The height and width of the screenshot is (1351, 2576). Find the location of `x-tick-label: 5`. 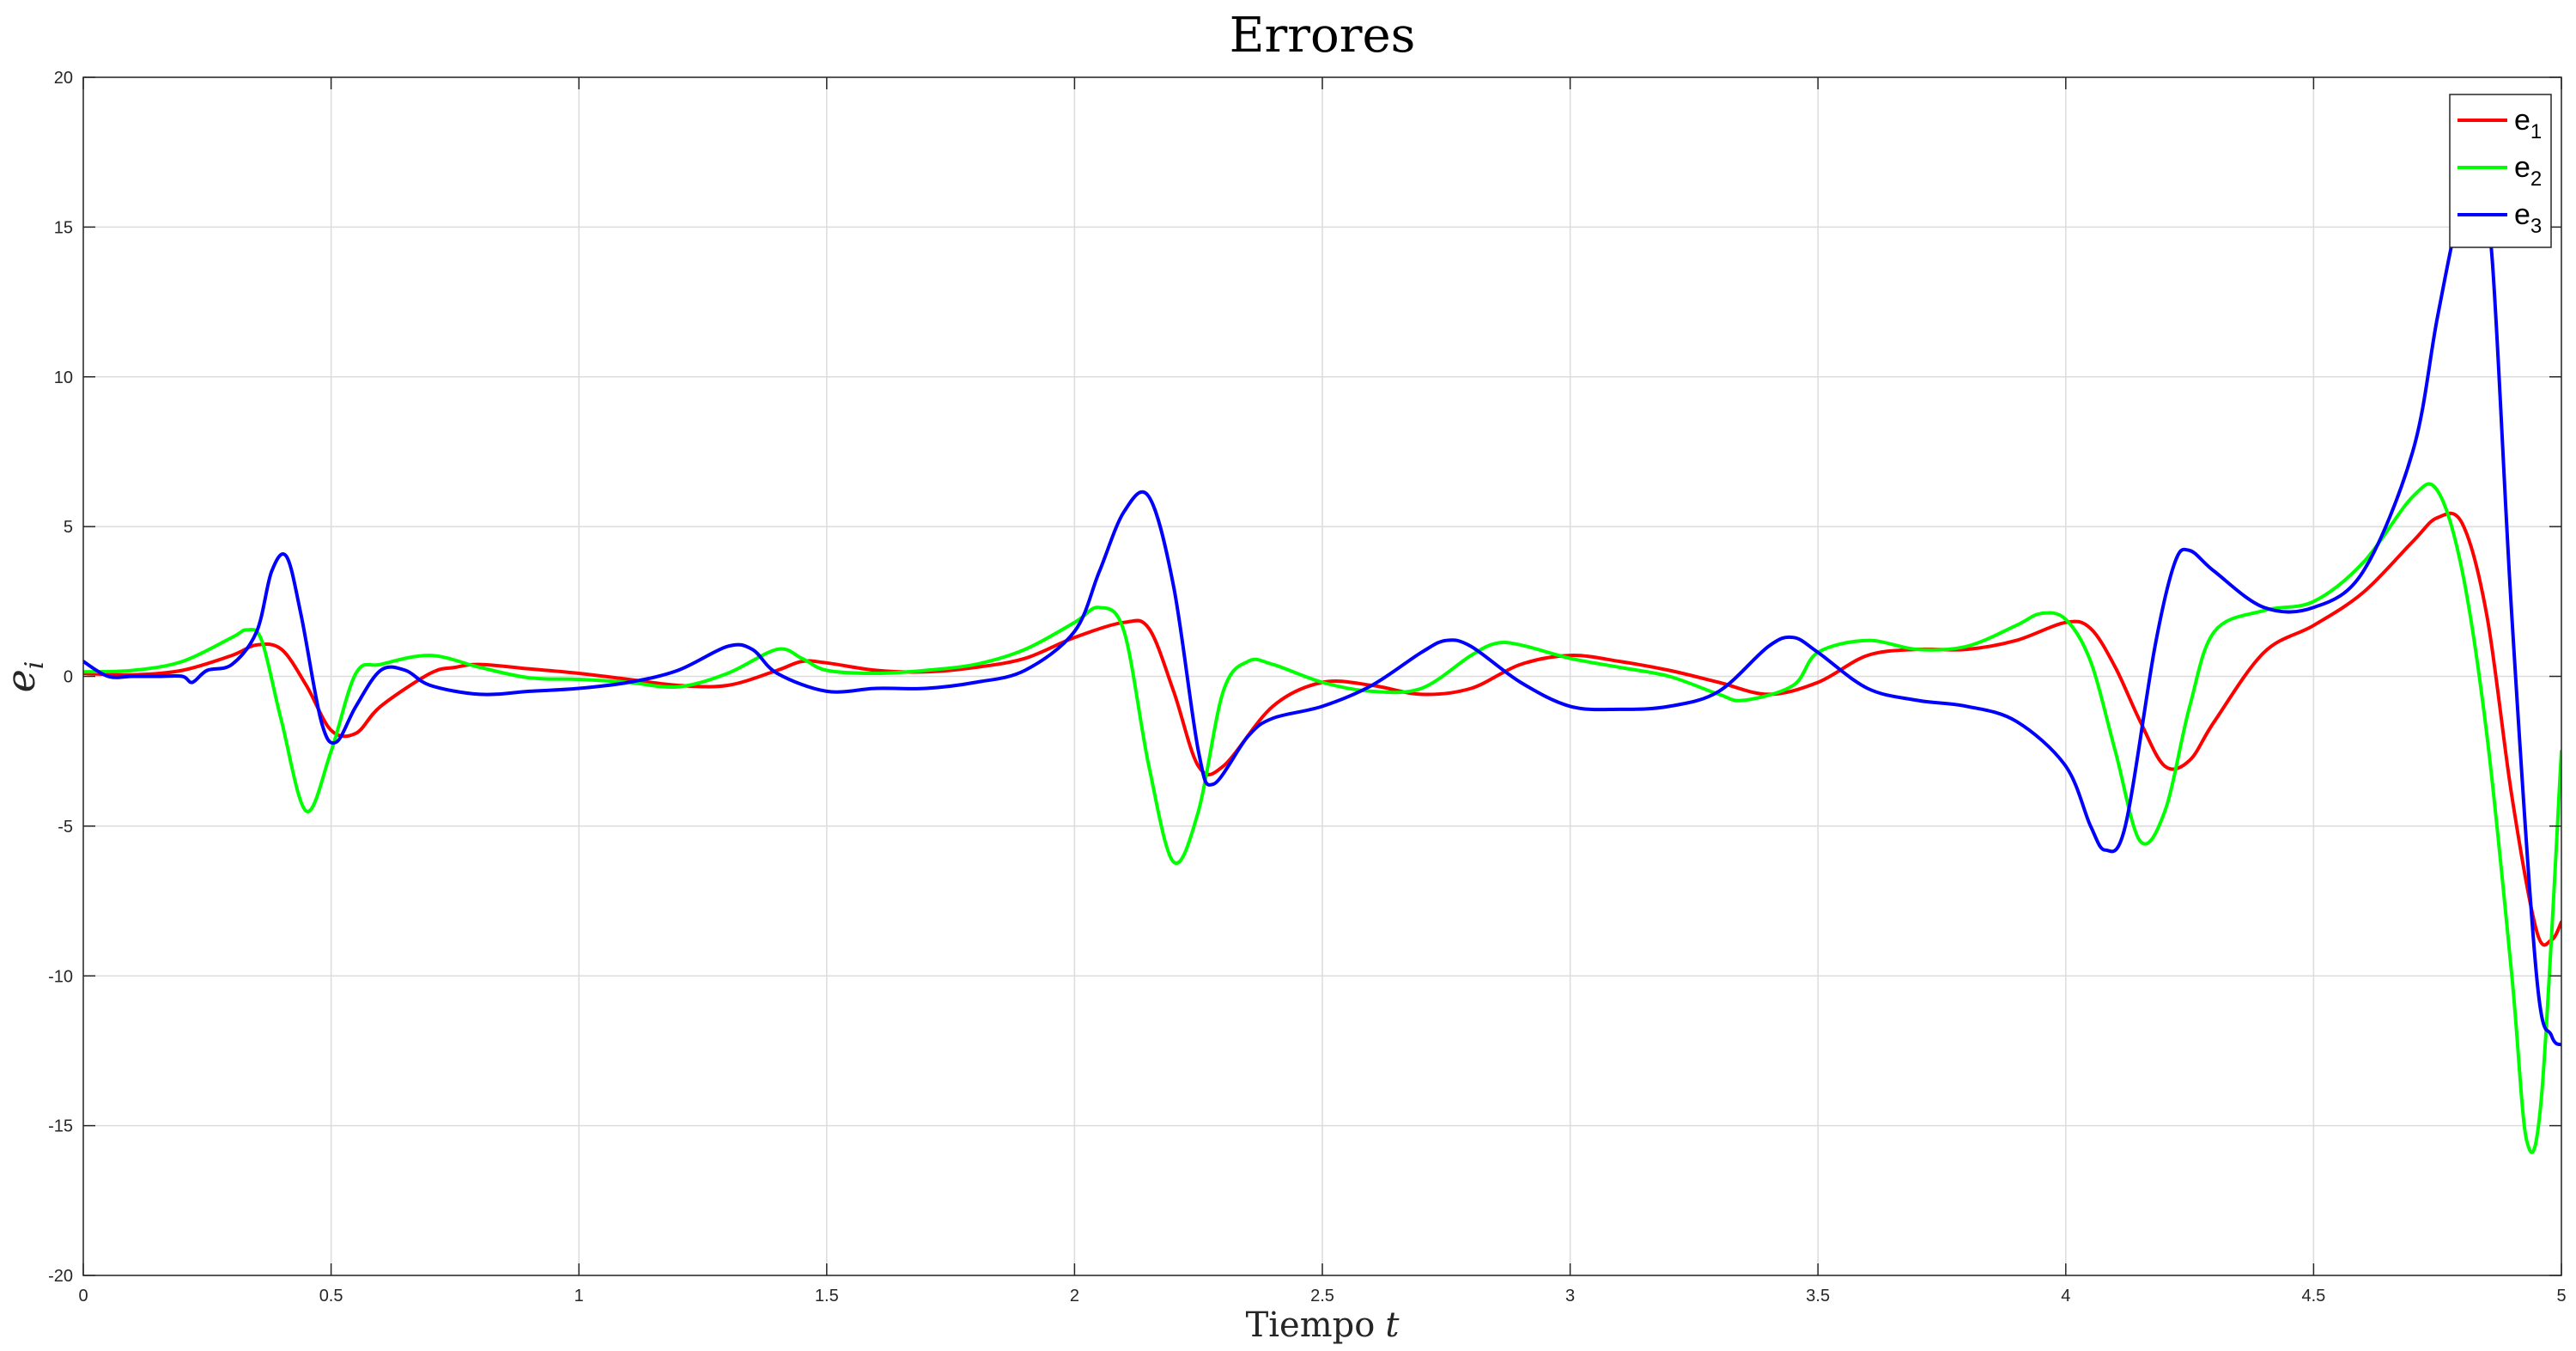

x-tick-label: 5 is located at coordinates (2561, 1296).